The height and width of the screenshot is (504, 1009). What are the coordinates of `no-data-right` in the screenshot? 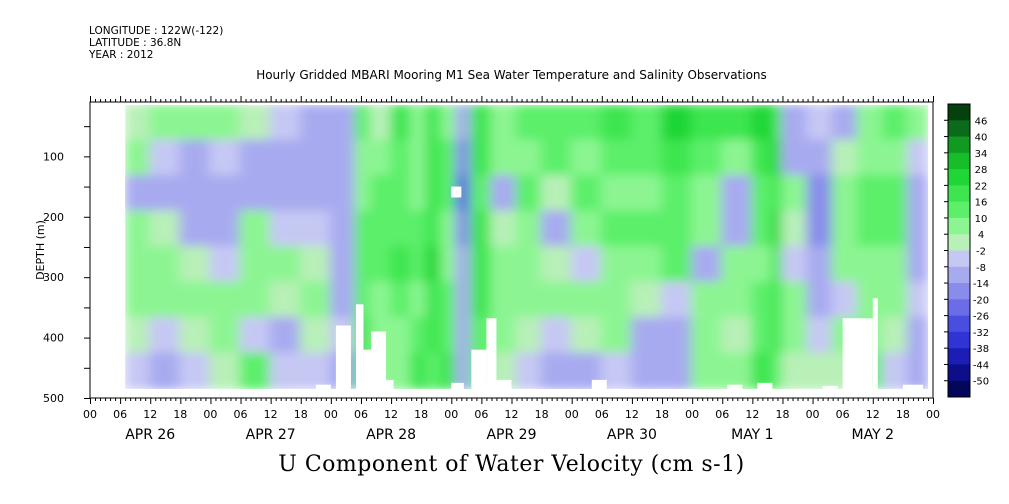 It's located at (930, 250).